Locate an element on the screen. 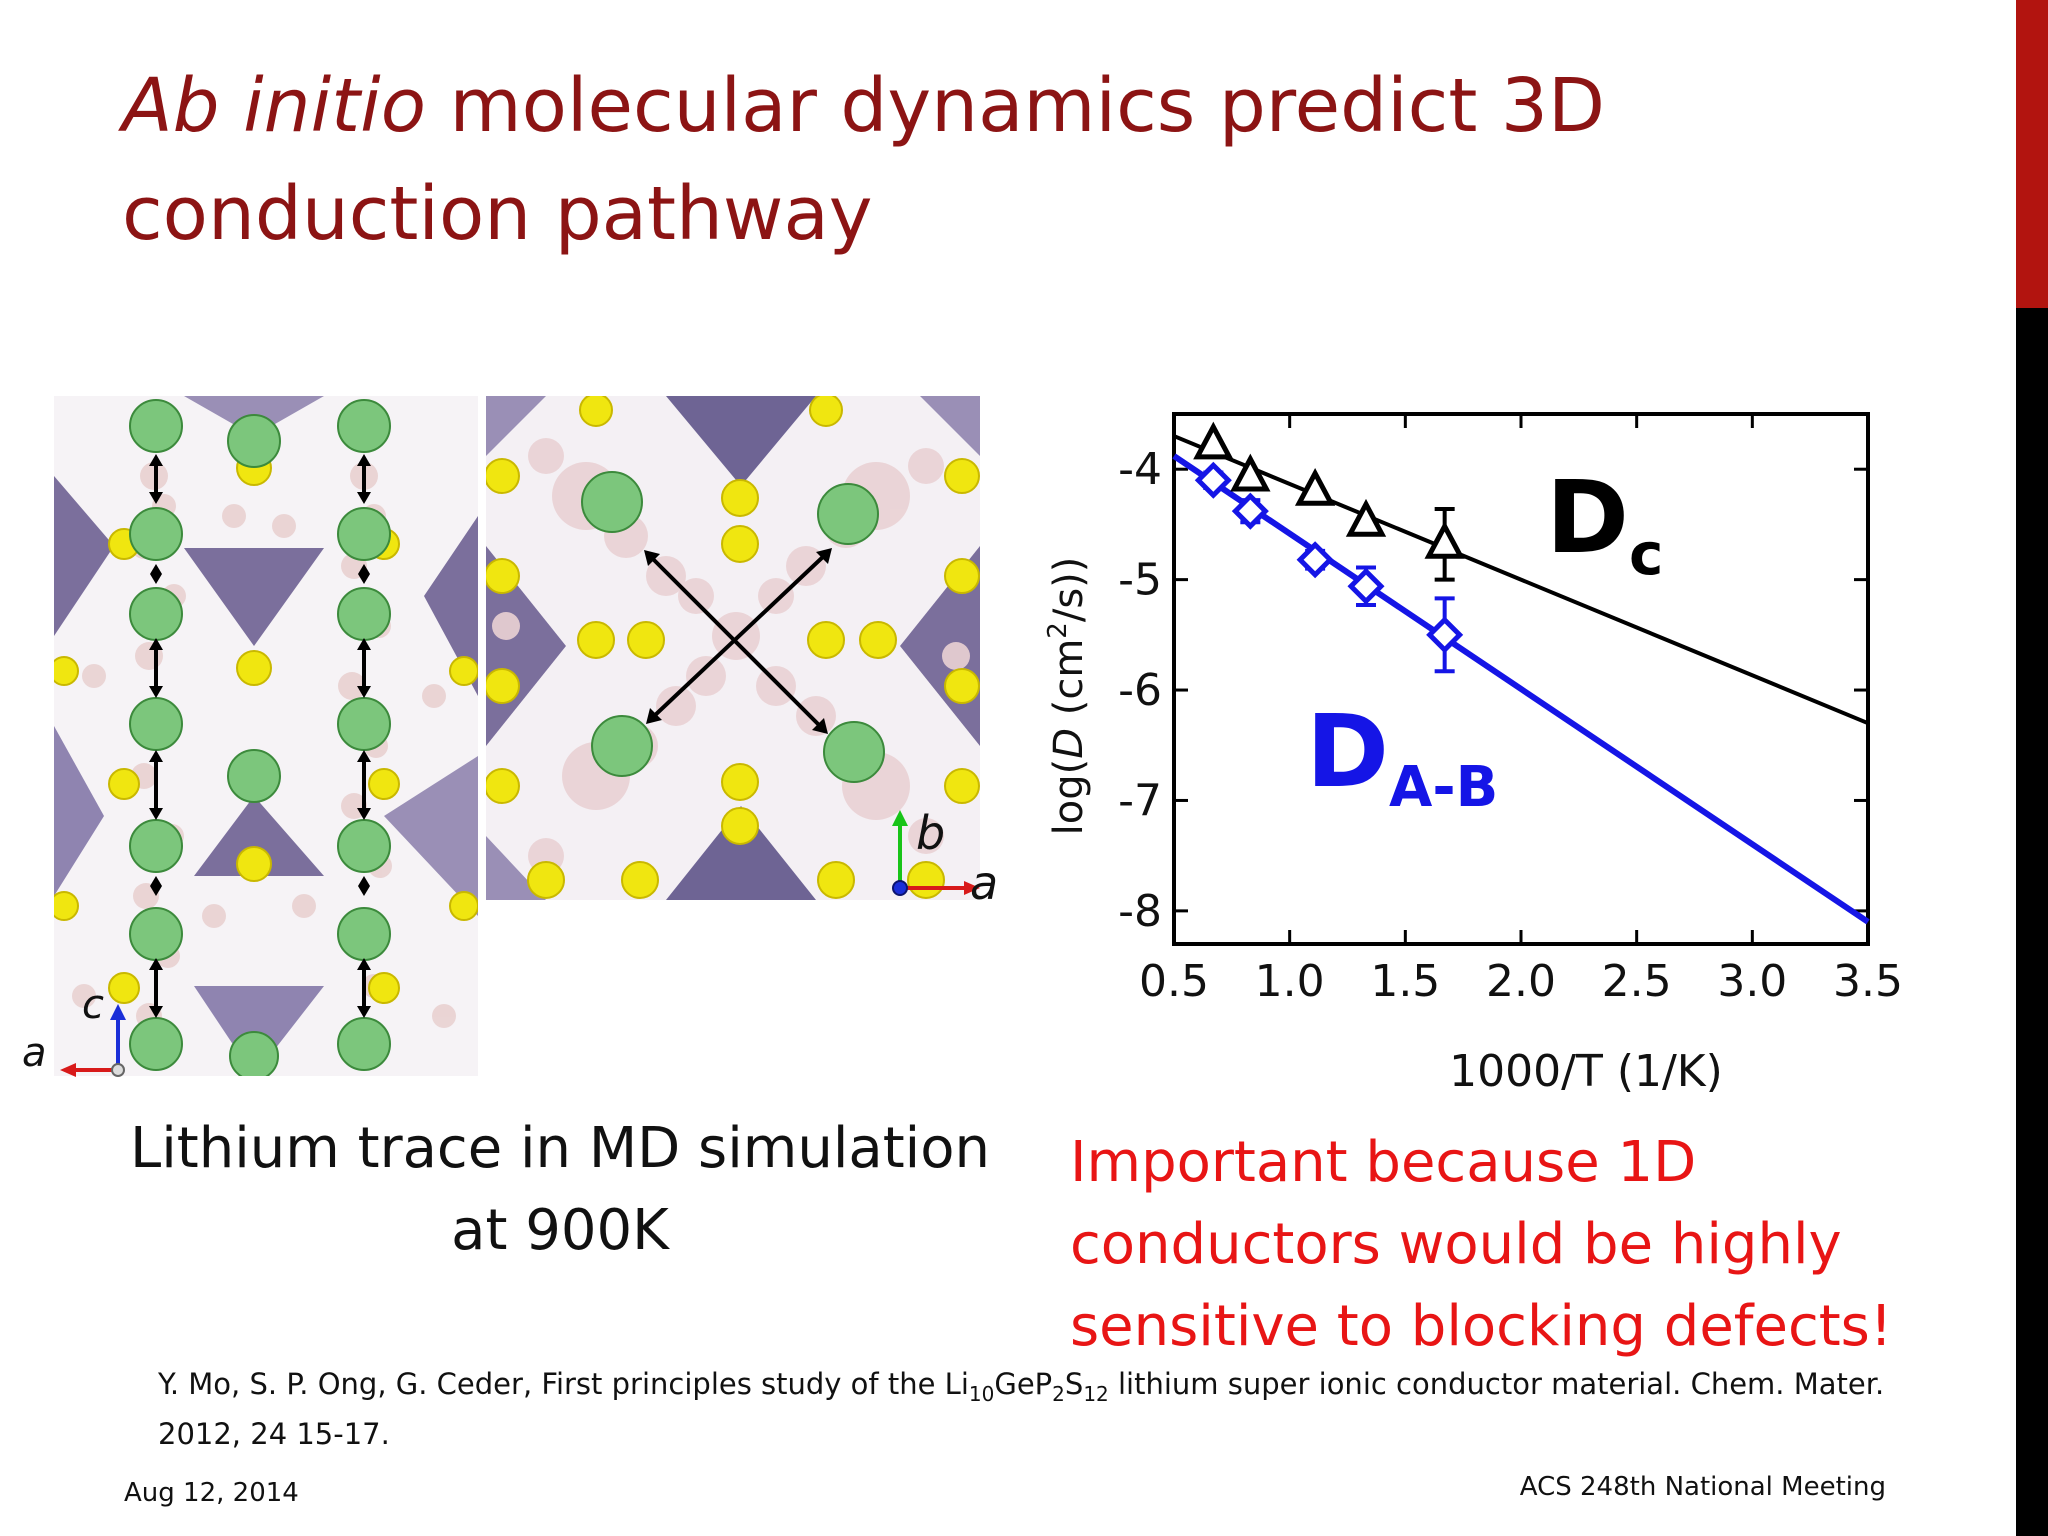 Image resolution: width=2048 pixels, height=1536 pixels. title-italic: Ab initio is located at coordinates (274, 106).